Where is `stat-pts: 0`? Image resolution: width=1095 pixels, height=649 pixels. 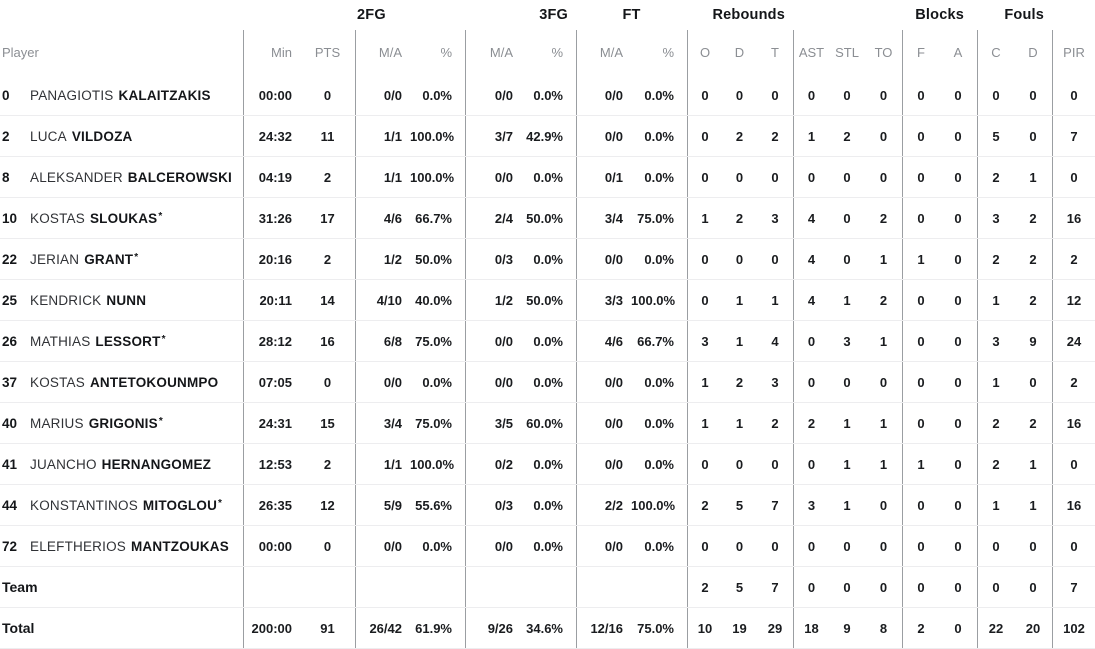 stat-pts: 0 is located at coordinates (327, 95).